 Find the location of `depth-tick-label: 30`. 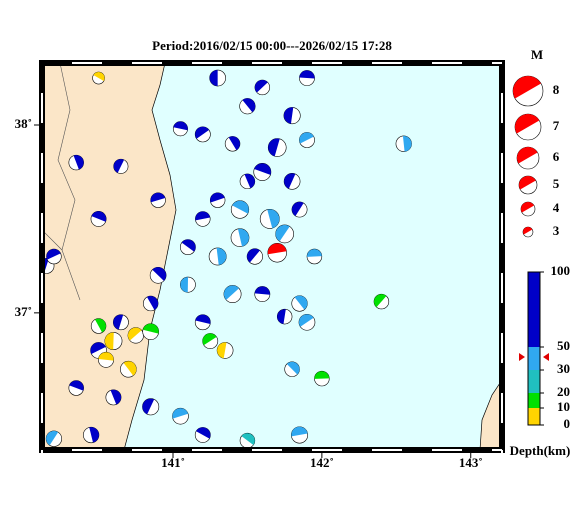

depth-tick-label: 30 is located at coordinates (563, 368).